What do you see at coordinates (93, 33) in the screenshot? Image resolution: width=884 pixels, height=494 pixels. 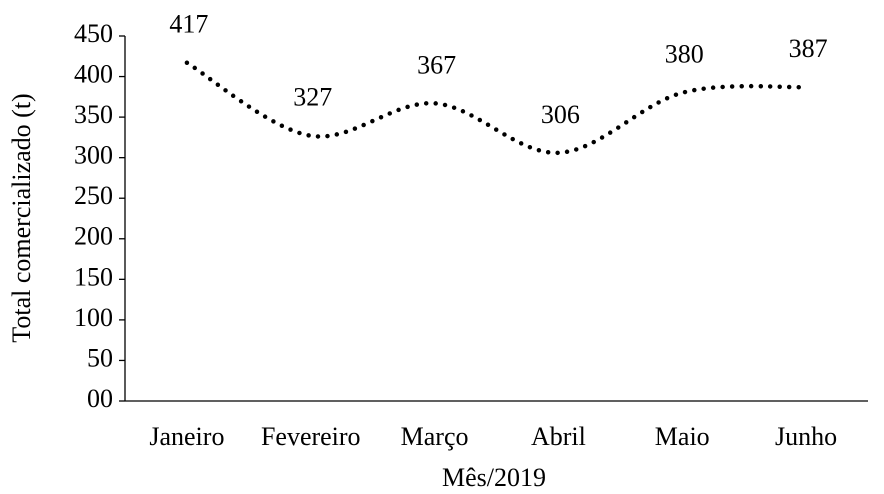 I see `y-tick-label: 450` at bounding box center [93, 33].